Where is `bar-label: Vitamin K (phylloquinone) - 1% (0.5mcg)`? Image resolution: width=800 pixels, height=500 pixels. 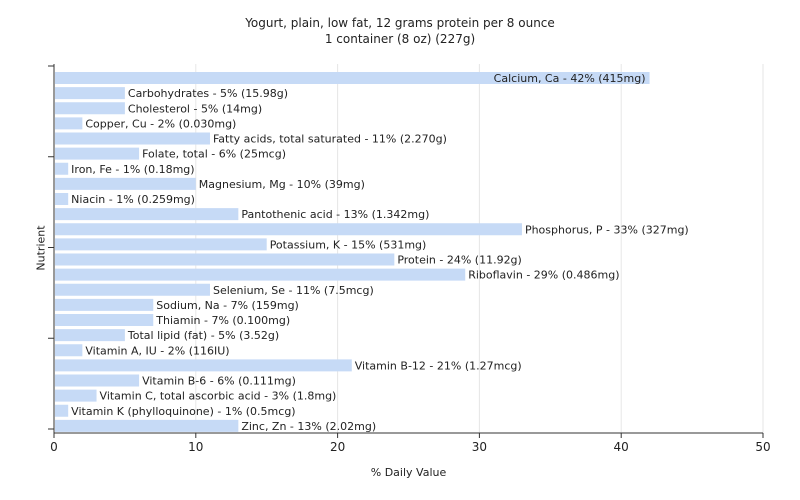
bar-label: Vitamin K (phylloquinone) - 1% (0.5mcg) is located at coordinates (183, 411).